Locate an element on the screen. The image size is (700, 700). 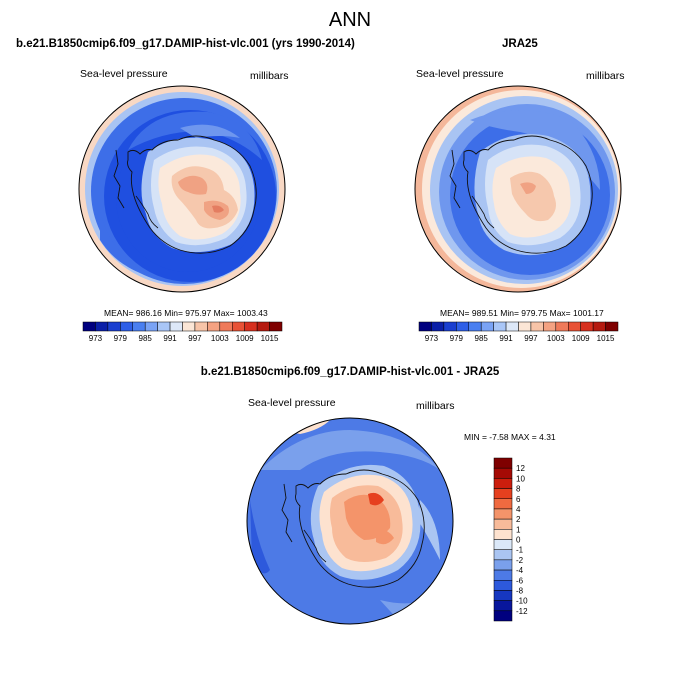
panel3-colorbar-tick-label: 6 is located at coordinates (518, 499).